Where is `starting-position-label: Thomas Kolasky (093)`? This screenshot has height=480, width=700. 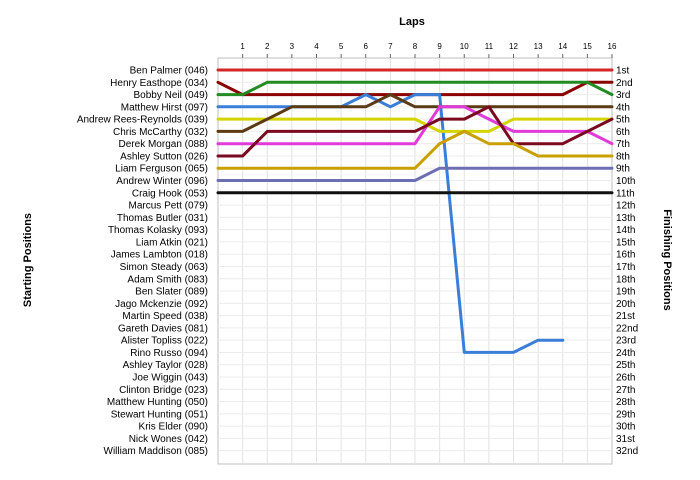 starting-position-label: Thomas Kolasky (093) is located at coordinates (158, 230).